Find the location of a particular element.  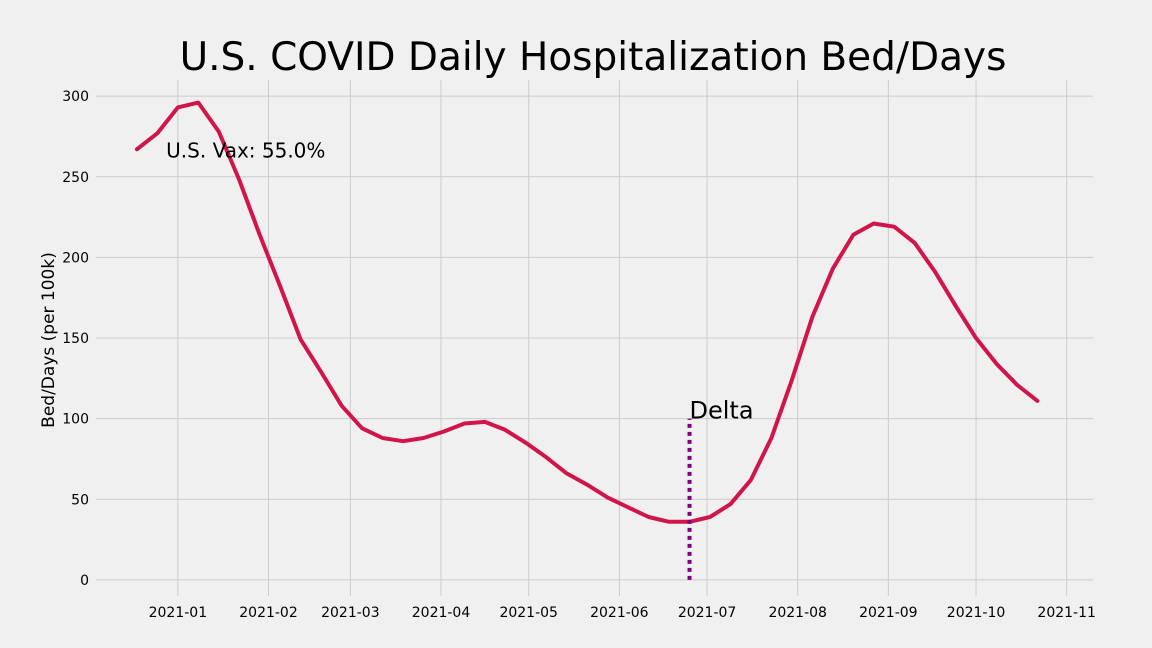

x-tick-label: 2021-09 is located at coordinates (888, 613).